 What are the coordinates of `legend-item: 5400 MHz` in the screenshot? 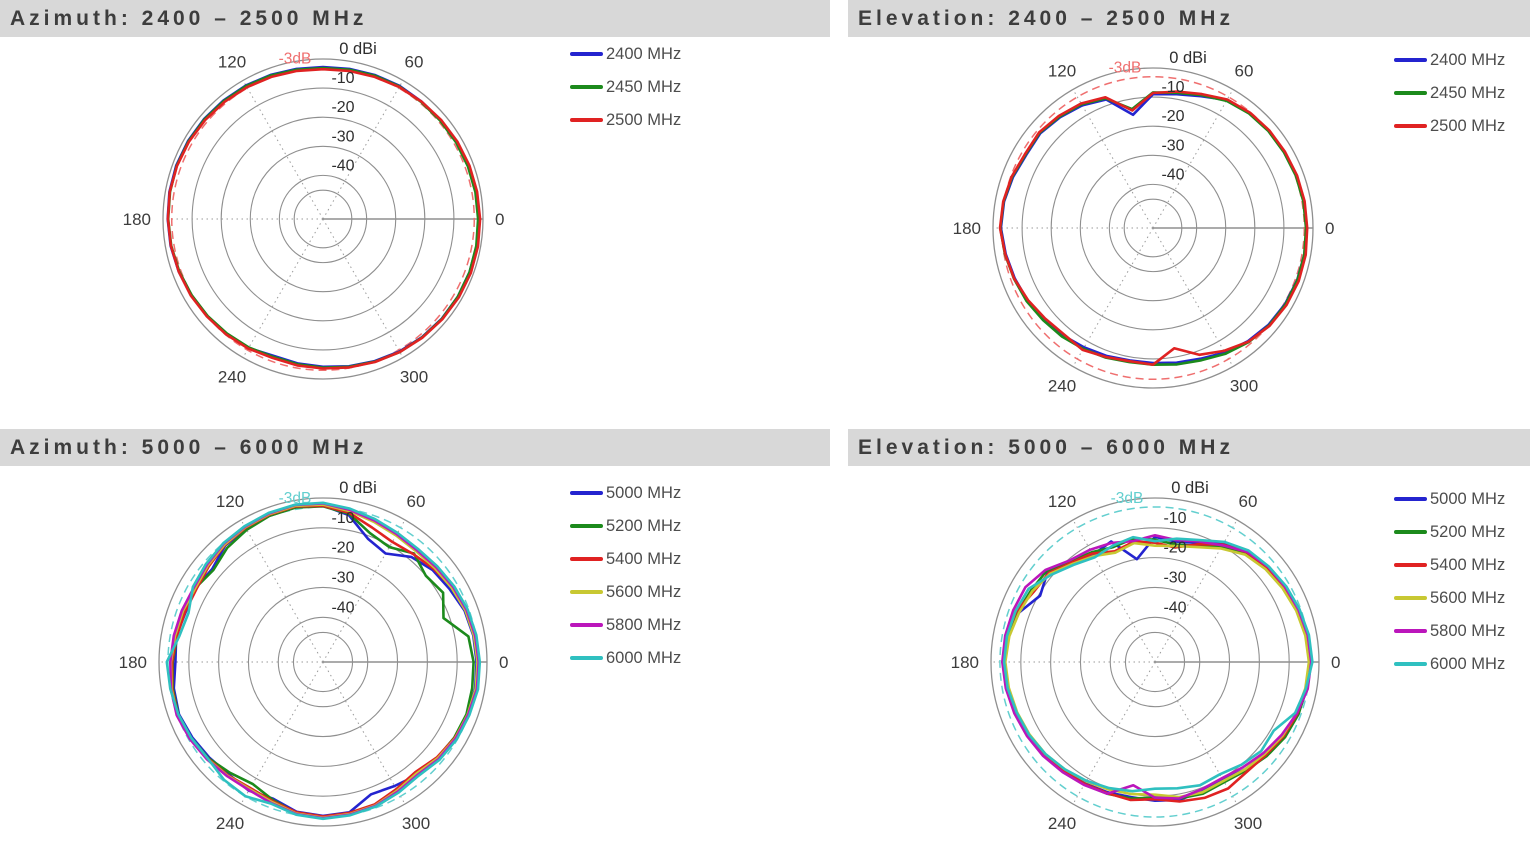 It's located at (1449, 565).